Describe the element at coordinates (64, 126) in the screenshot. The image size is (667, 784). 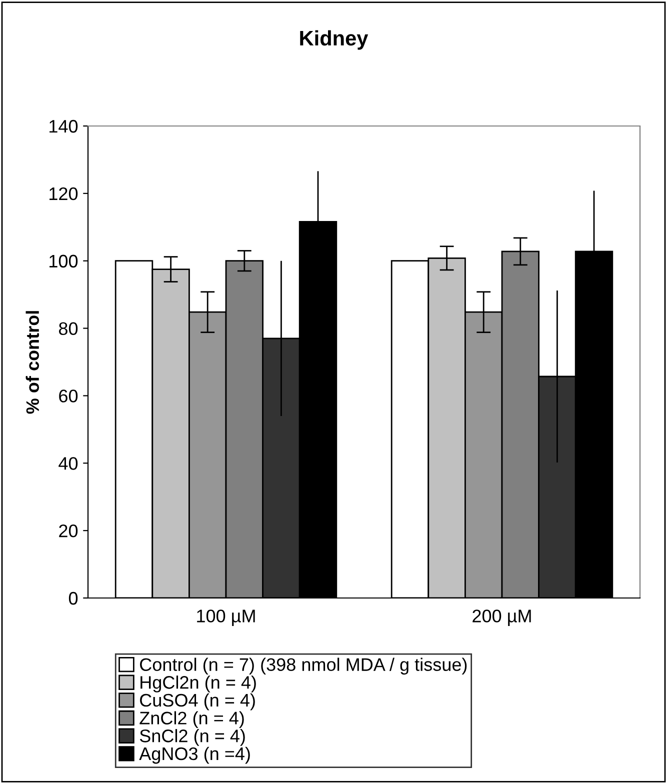
I see `y-tick-label: 140` at that location.